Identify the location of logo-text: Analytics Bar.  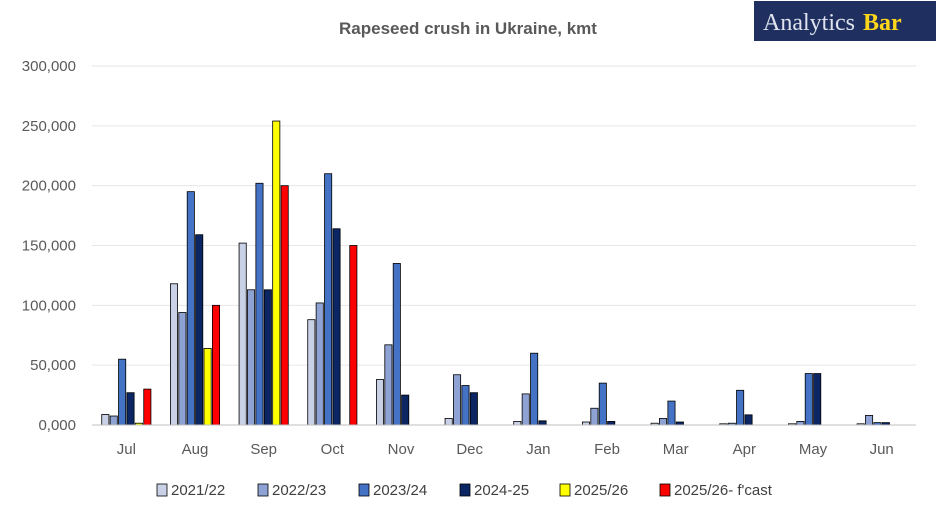
(832, 23).